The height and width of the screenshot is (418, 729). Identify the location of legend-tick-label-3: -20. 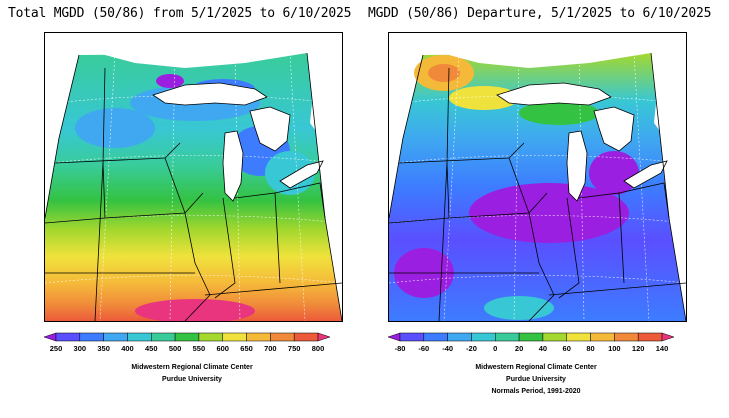
(471, 348).